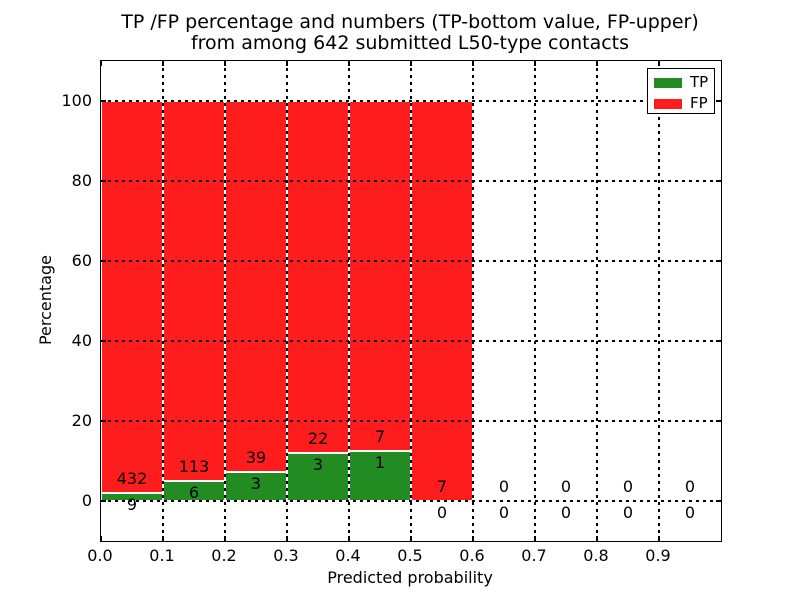  What do you see at coordinates (287, 301) in the screenshot?
I see `v-gridline-0.3` at bounding box center [287, 301].